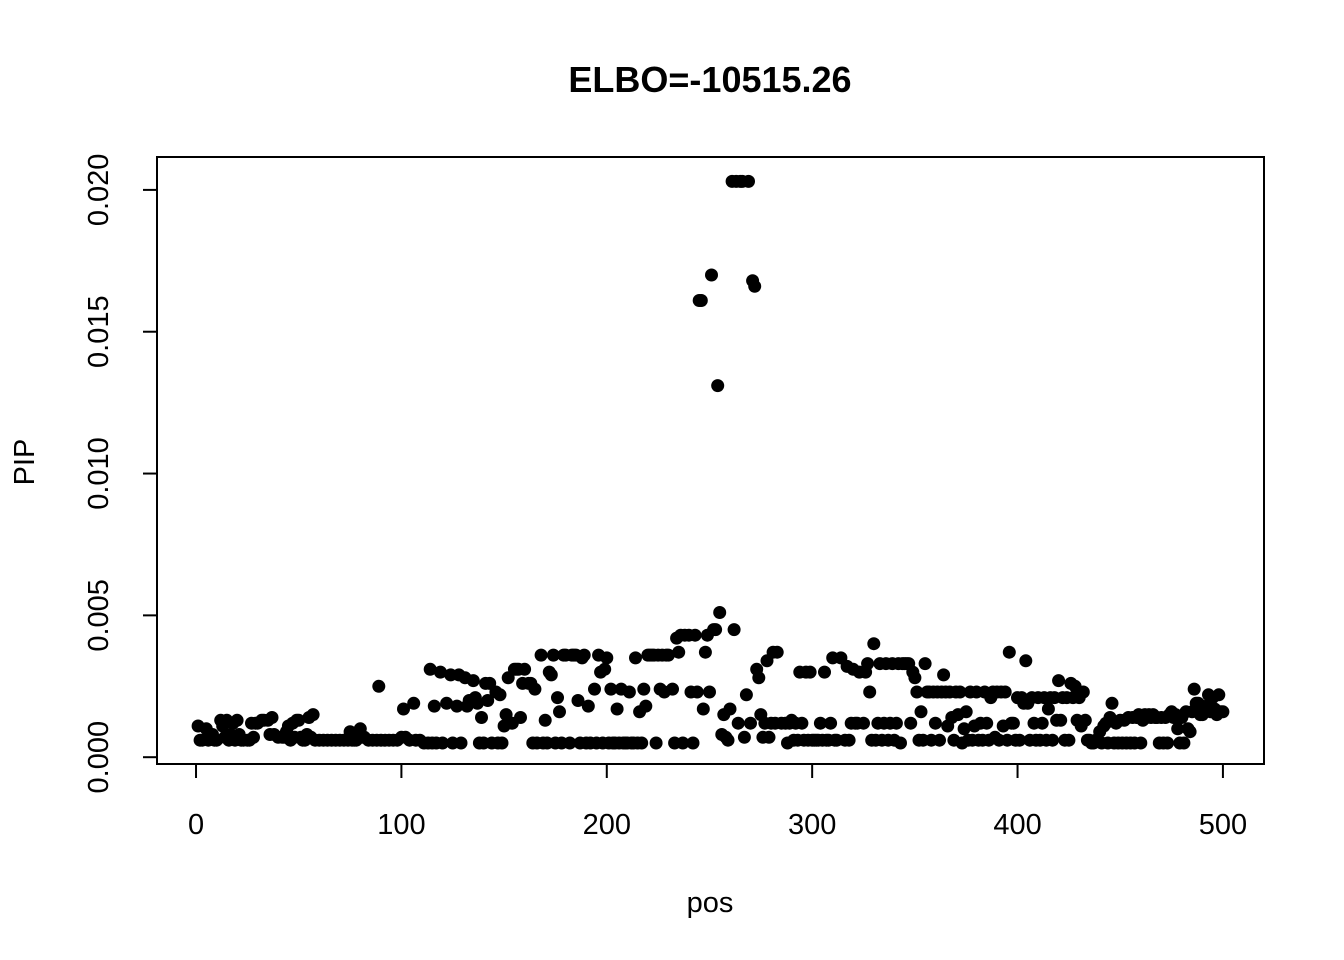 The height and width of the screenshot is (960, 1344). What do you see at coordinates (1017, 825) in the screenshot?
I see `x-tick-label: 400` at bounding box center [1017, 825].